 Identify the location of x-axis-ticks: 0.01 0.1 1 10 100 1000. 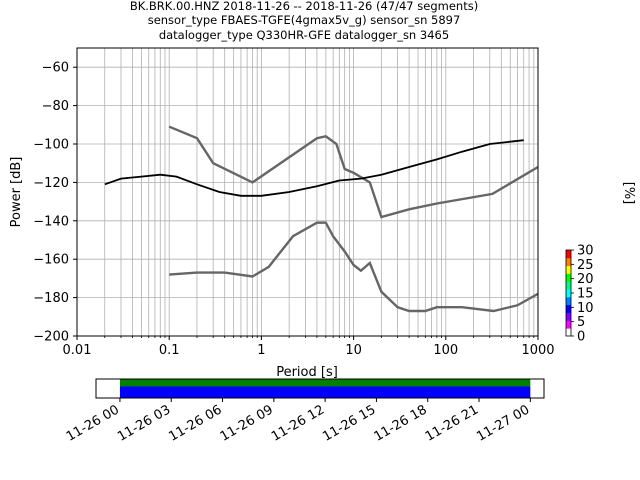
(309, 347).